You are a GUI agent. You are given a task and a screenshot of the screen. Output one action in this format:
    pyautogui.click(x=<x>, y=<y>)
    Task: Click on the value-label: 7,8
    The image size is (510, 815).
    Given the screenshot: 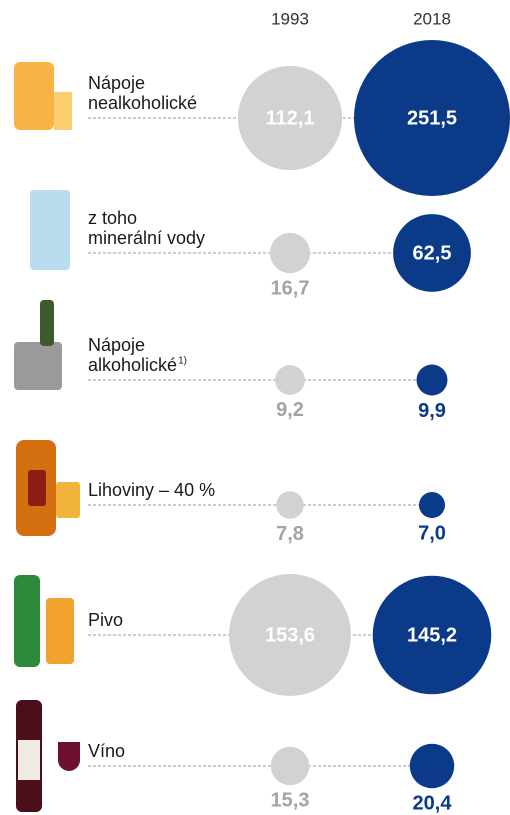 What is the action you would take?
    pyautogui.click(x=290, y=534)
    